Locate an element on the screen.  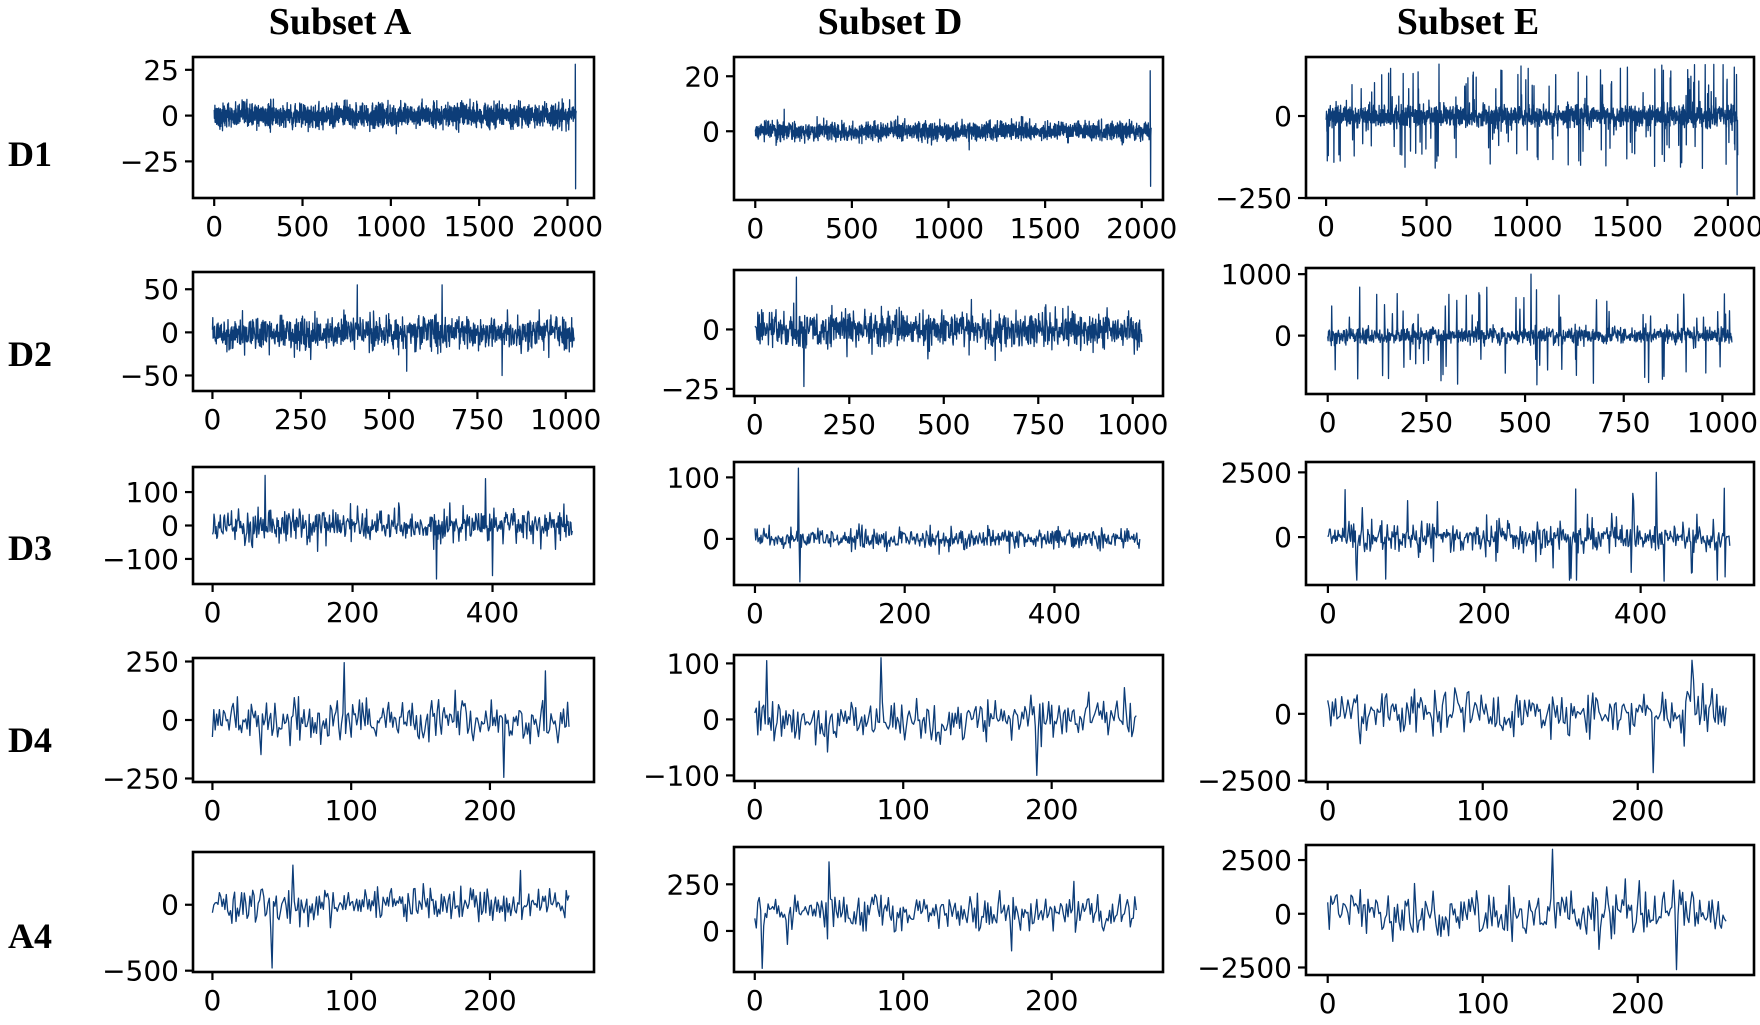
column-title-subset-a: Subset A is located at coordinates (340, 22).